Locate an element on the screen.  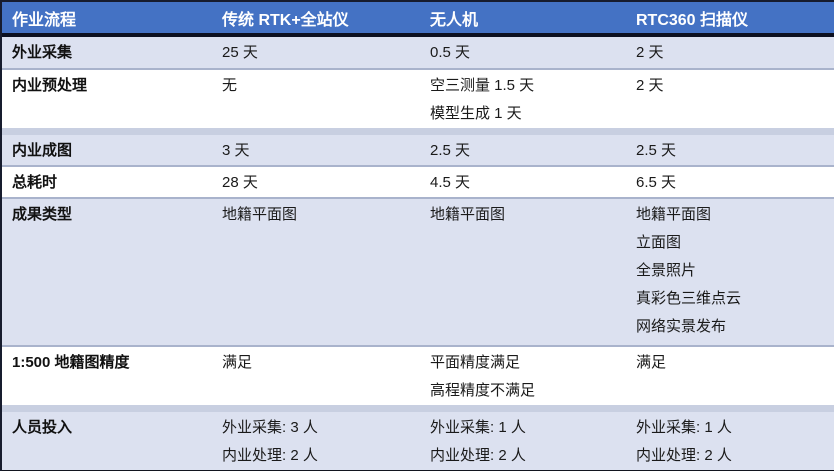
row-label: 1:500 地籍图精度 is located at coordinates (107, 376).